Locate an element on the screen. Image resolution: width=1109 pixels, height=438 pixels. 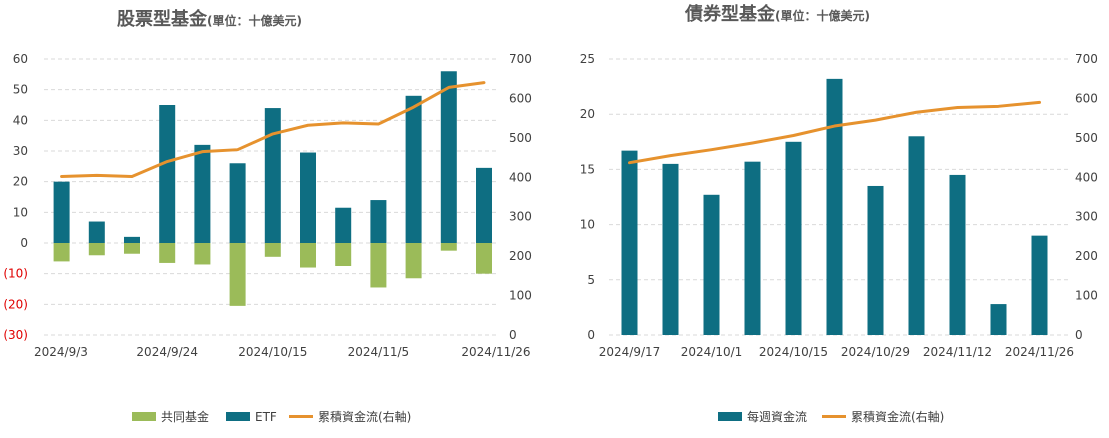
legend-label: 每週資金流 is located at coordinates (777, 416).